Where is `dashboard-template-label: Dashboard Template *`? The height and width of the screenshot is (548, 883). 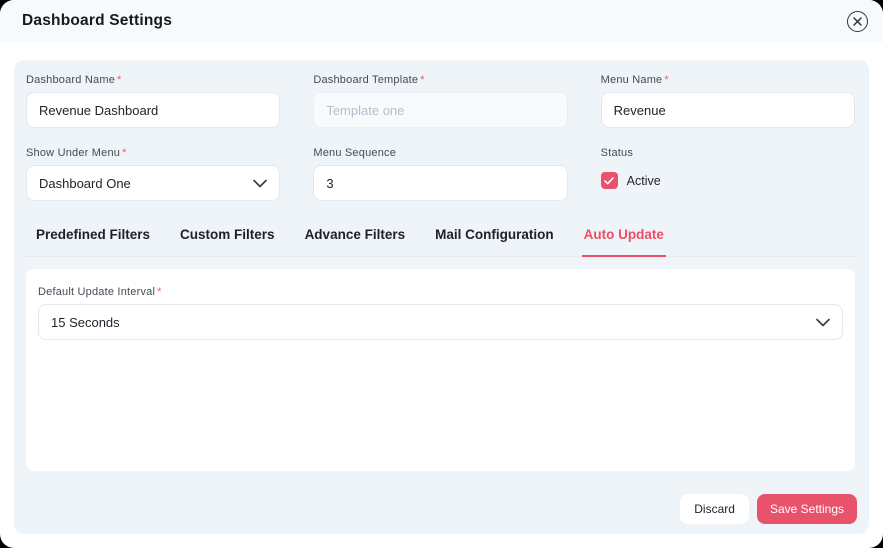 dashboard-template-label: Dashboard Template * is located at coordinates (440, 80).